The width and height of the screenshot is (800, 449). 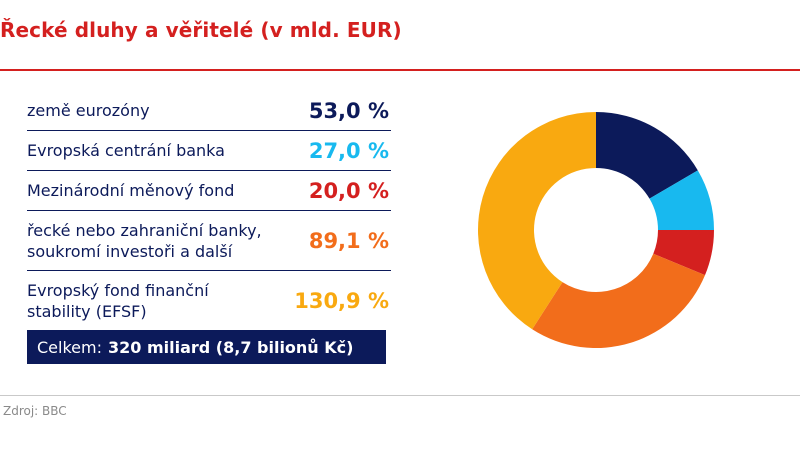 I want to click on chart-title: Řecké dluhy a věřitelé (v mld. EUR), so click(x=201, y=30).